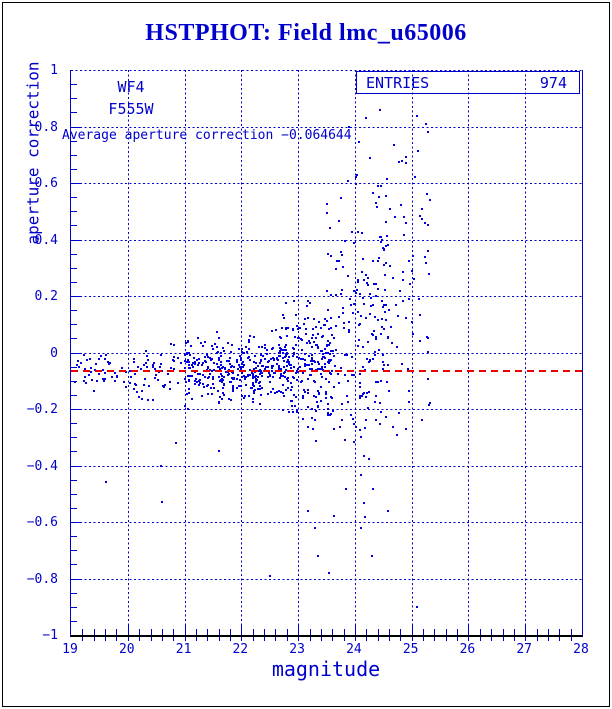 This screenshot has width=612, height=709. What do you see at coordinates (131, 87) in the screenshot?
I see `camera-label: WF4` at bounding box center [131, 87].